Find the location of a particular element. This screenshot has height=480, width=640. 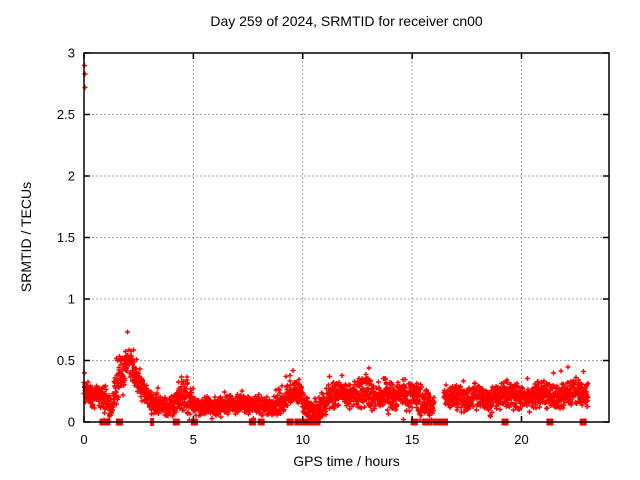

x-tick-label: 20 is located at coordinates (521, 439).